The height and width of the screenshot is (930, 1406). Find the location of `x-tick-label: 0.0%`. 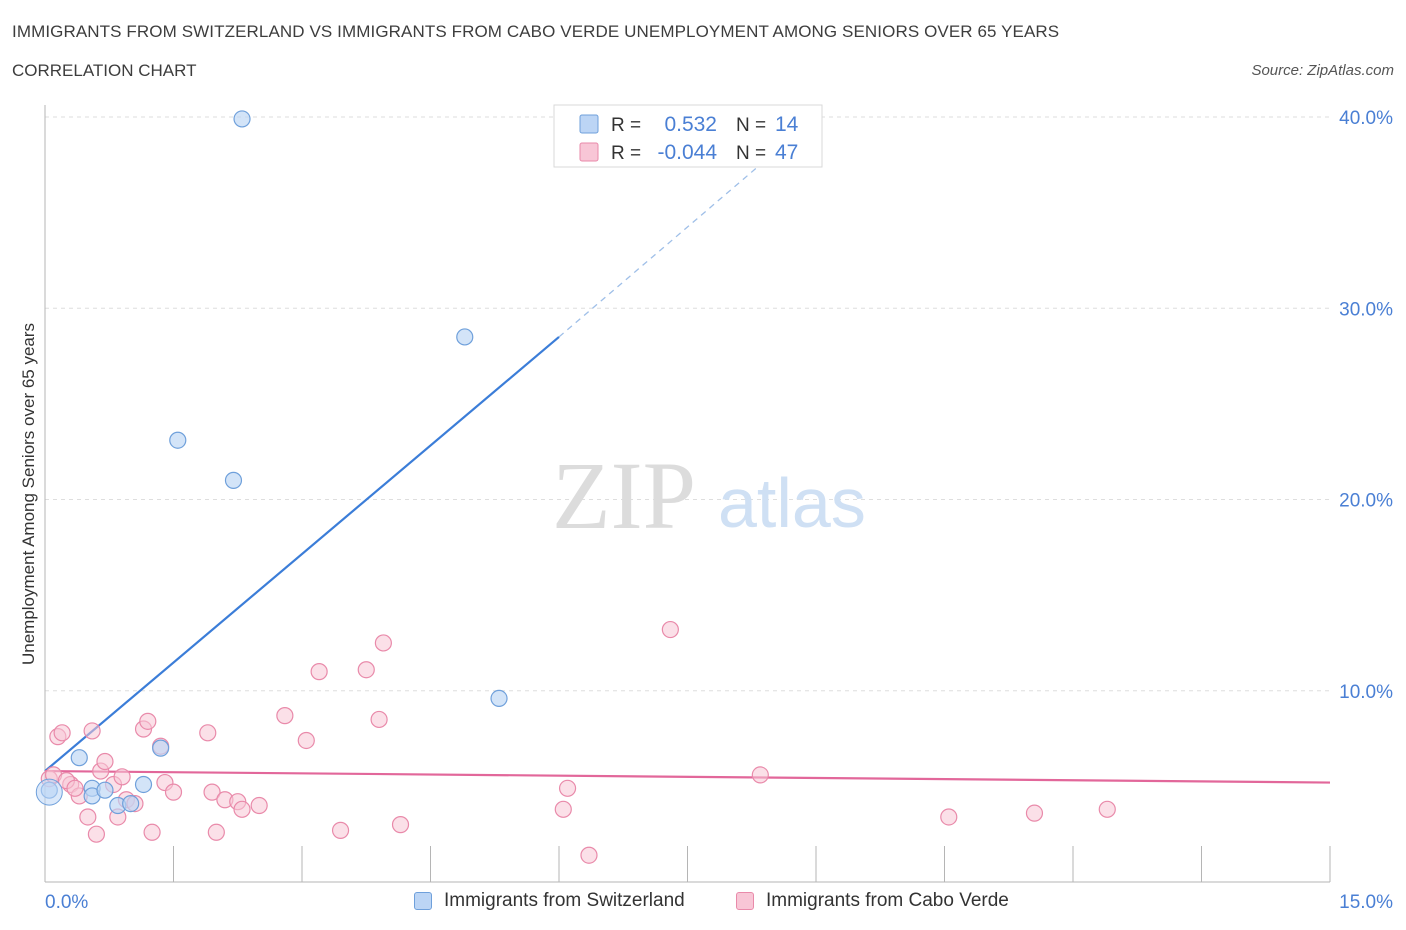

x-tick-label: 0.0% is located at coordinates (66, 902).